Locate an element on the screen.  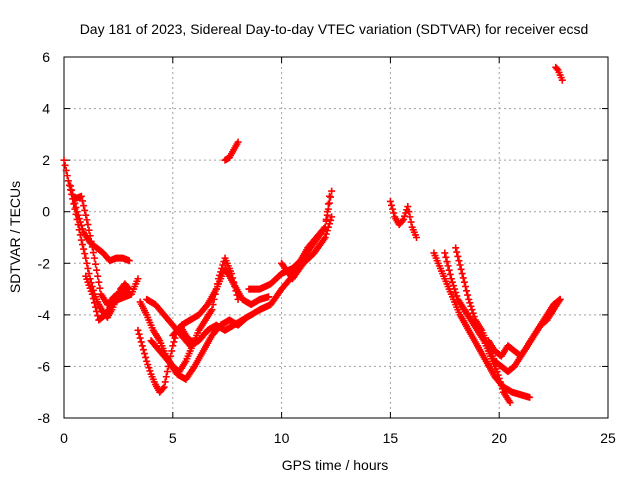
y-axis-label: SDTVAR / TECUs is located at coordinates (15, 237).